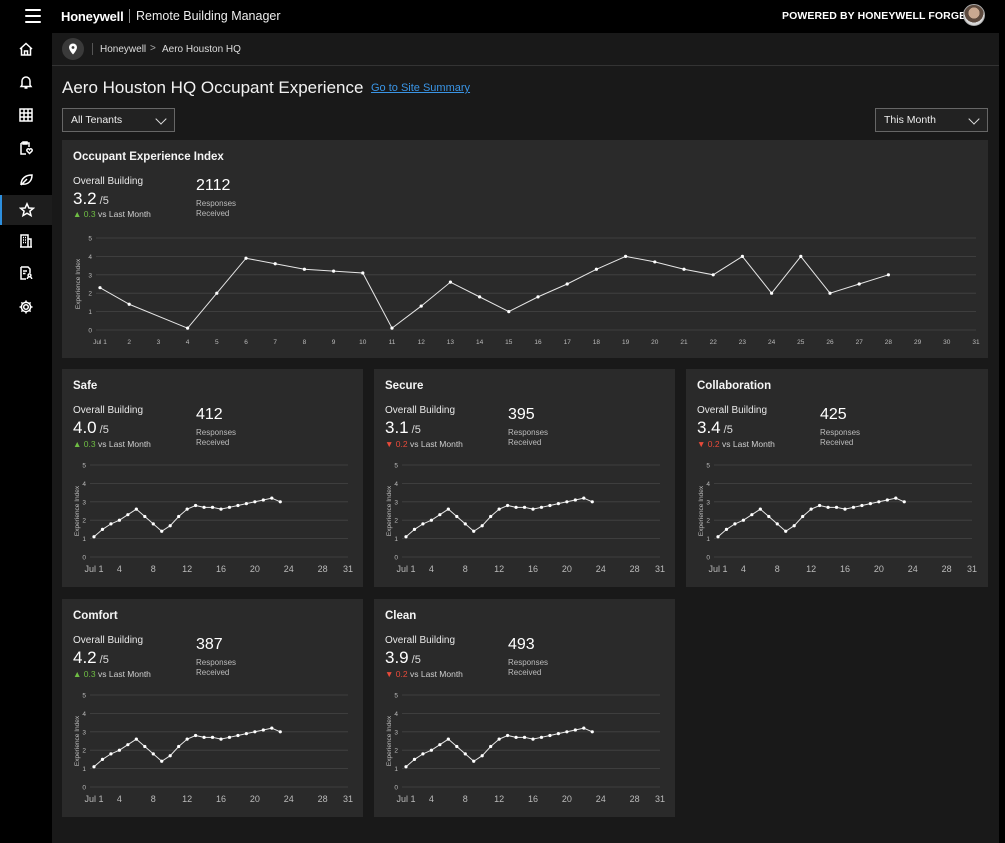  What do you see at coordinates (221, 569) in the screenshot?
I see `x-tick-label: 16` at bounding box center [221, 569].